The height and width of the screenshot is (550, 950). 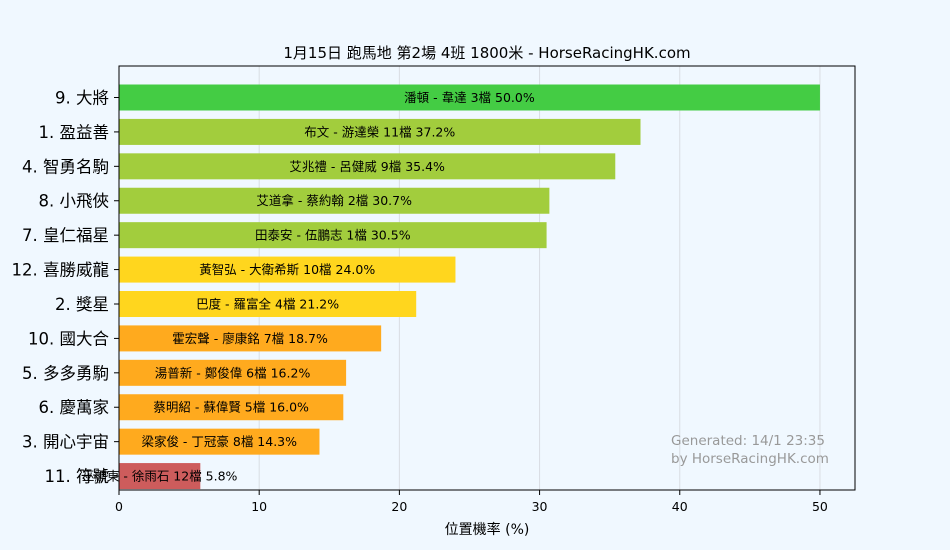 I want to click on x-tick-label: 20, so click(x=399, y=506).